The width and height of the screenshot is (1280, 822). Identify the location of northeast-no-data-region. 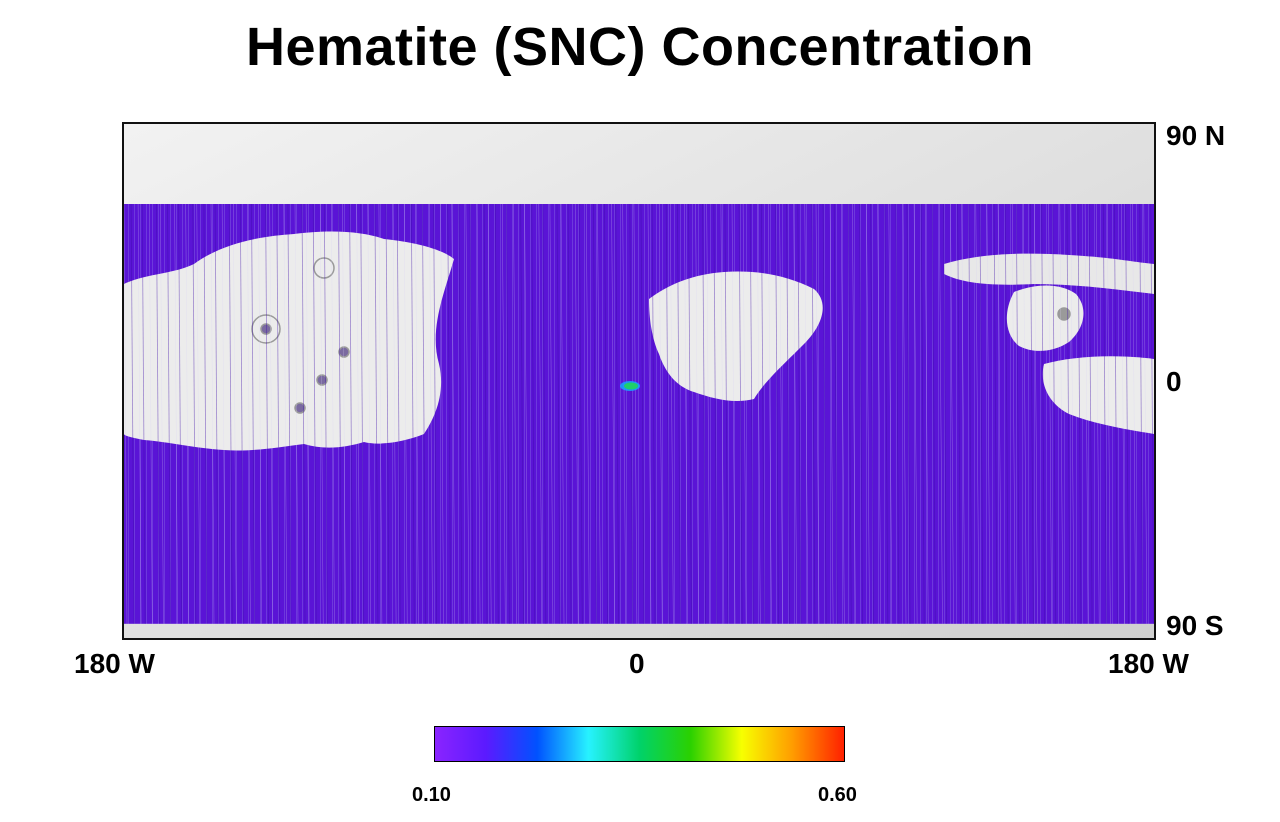
(1049, 273).